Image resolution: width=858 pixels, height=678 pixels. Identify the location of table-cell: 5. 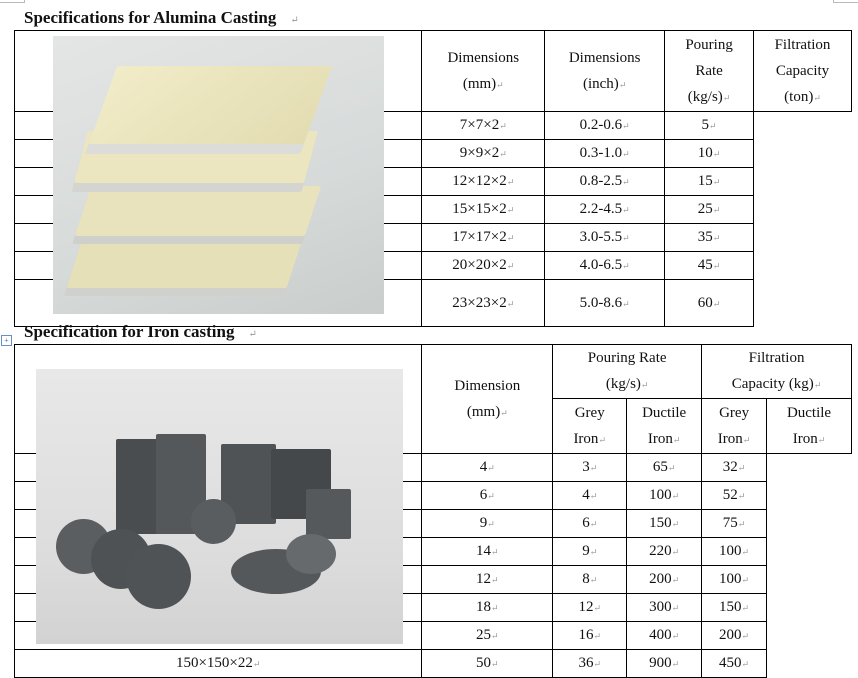
(709, 125).